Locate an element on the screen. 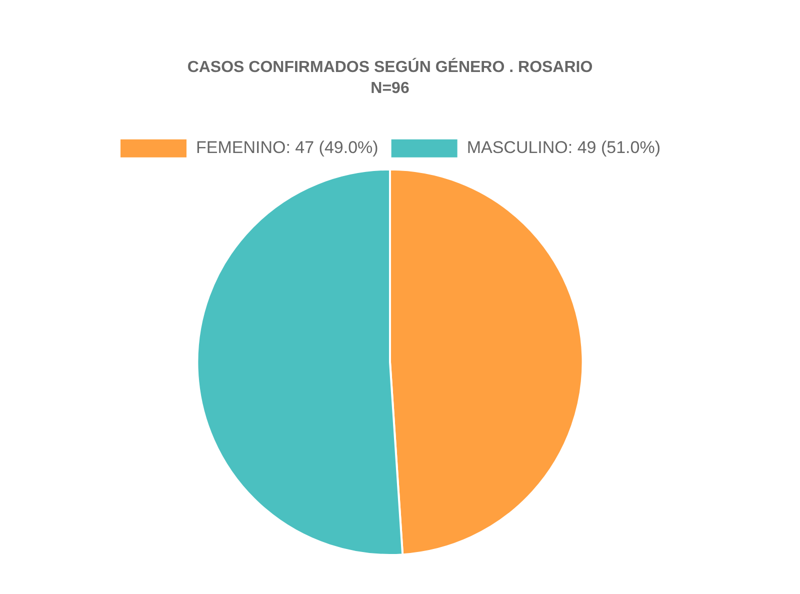  chart-subtitle: N=96 is located at coordinates (390, 89).